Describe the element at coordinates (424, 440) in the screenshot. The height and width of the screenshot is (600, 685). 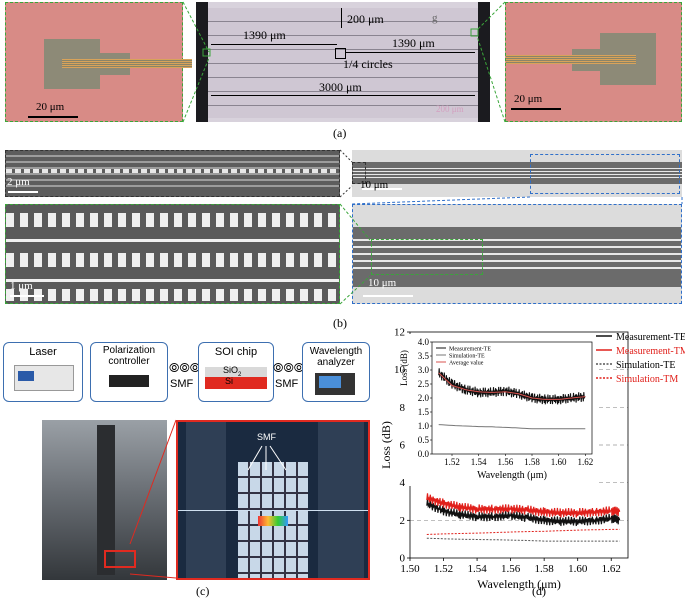
I see `inset-y-tick-label: 0.5` at that location.